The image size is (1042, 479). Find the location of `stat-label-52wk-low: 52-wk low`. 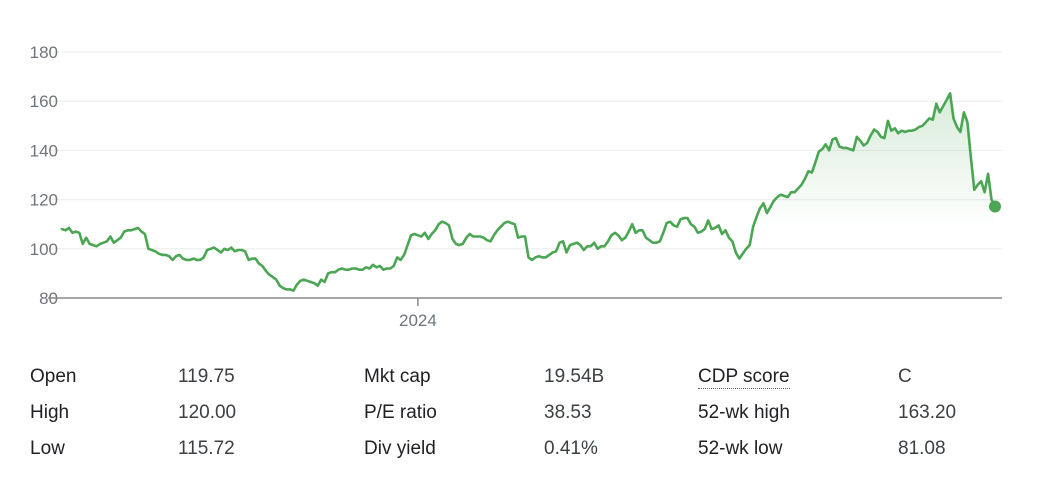

stat-label-52wk-low: 52-wk low is located at coordinates (740, 448).